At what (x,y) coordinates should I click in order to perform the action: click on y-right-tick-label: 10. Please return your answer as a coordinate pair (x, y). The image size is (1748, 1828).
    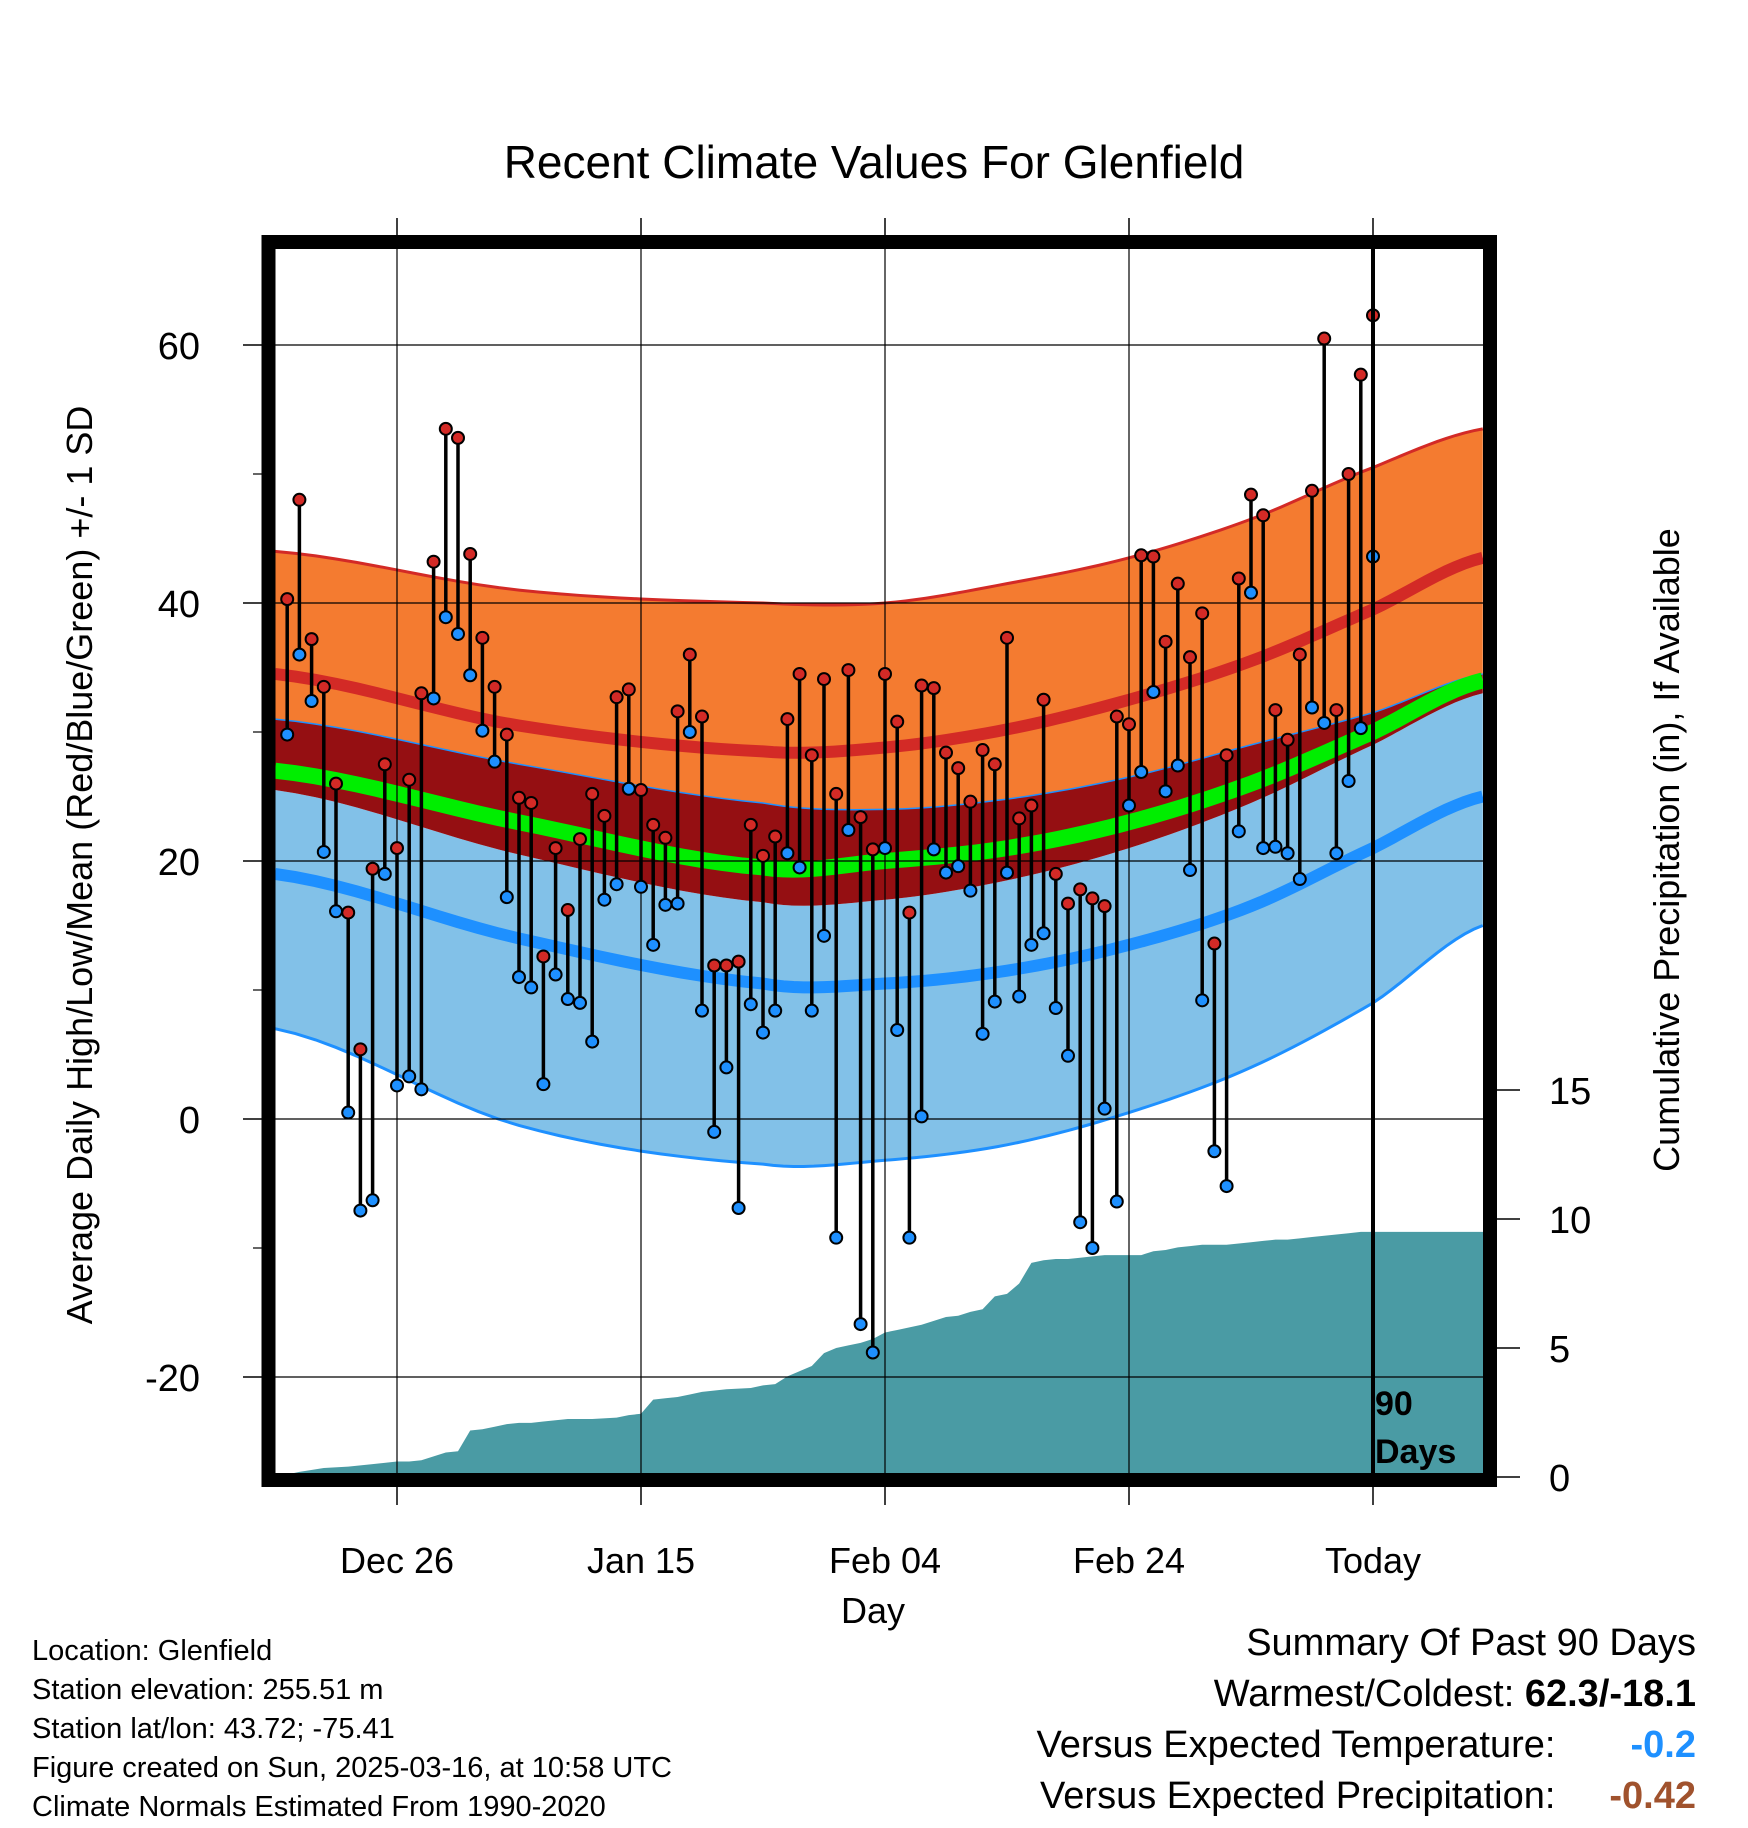
    Looking at the image, I should click on (1570, 1221).